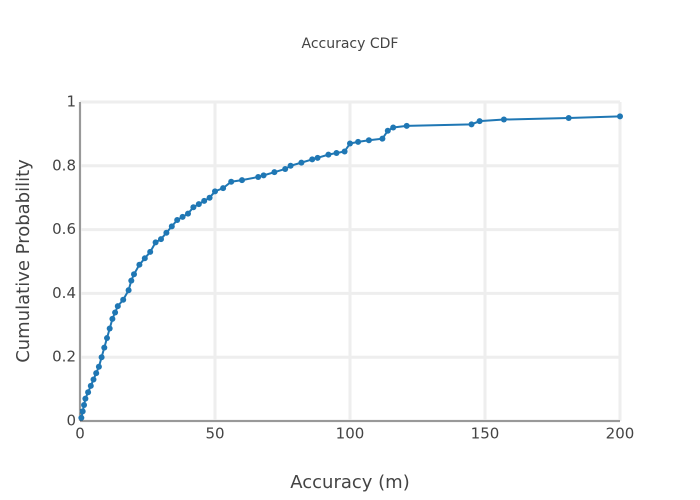 Image resolution: width=700 pixels, height=500 pixels. I want to click on chart-title: Accuracy CDF, so click(350, 44).